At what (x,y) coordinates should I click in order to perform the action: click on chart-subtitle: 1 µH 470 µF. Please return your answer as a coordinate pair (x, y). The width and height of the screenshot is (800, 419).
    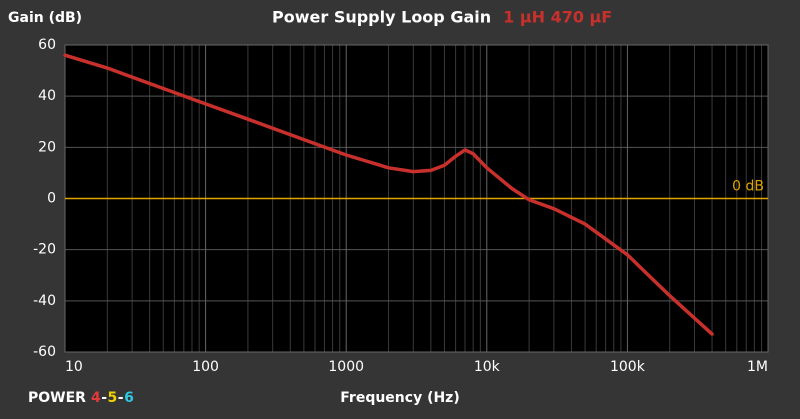
    Looking at the image, I should click on (557, 17).